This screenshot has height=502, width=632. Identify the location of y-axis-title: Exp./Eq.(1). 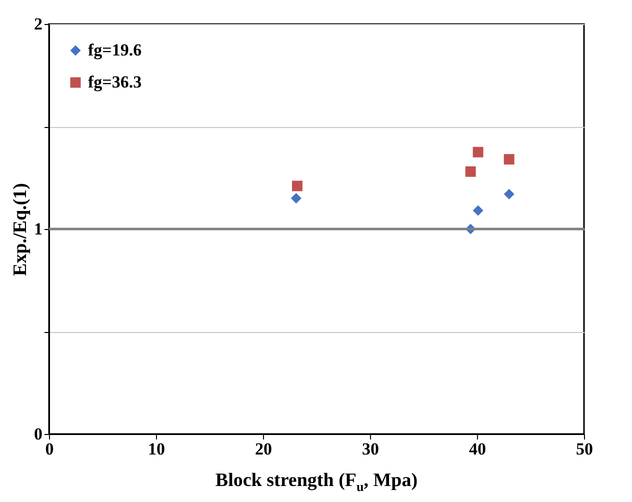
(20, 229).